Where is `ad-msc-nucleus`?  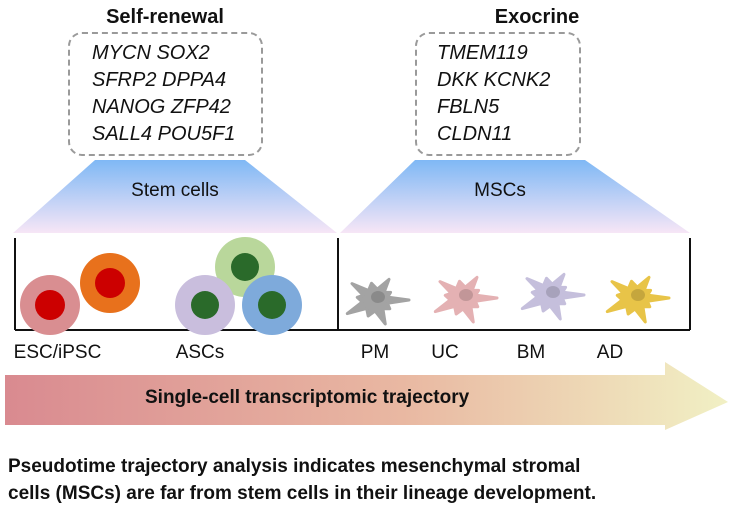
ad-msc-nucleus is located at coordinates (638, 295).